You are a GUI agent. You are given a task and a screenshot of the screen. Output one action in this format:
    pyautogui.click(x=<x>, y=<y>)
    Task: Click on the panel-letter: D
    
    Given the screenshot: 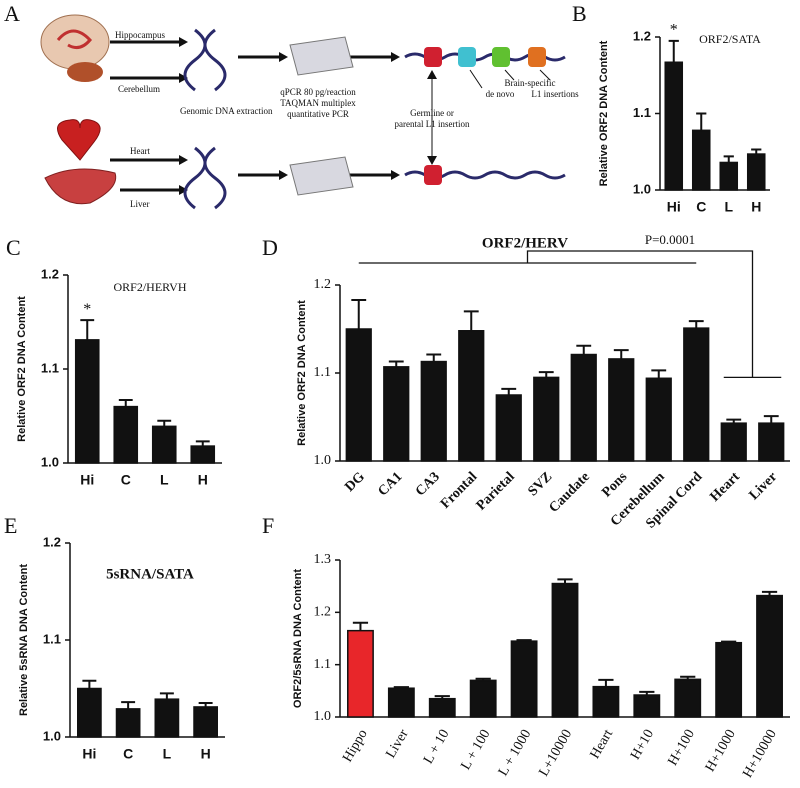 What is the action you would take?
    pyautogui.click(x=270, y=247)
    